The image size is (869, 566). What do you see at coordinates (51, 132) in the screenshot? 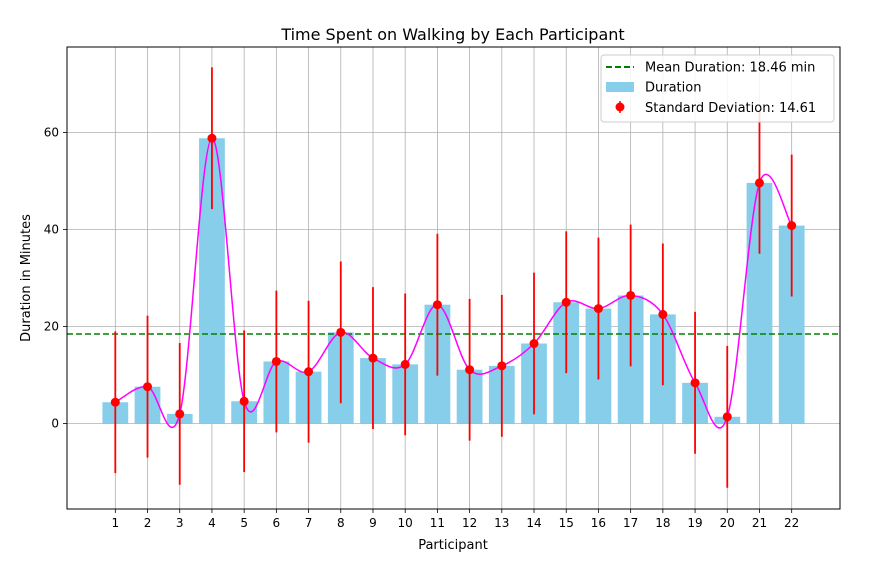
I see `y-tick-label: 60` at bounding box center [51, 132].